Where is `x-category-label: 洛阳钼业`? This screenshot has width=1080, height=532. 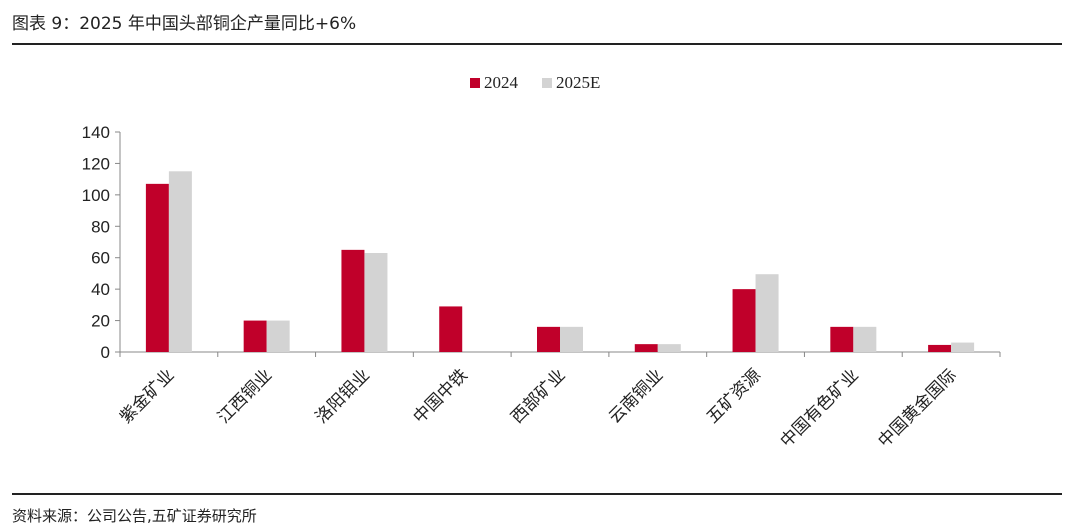 x-category-label: 洛阳钼业 is located at coordinates (343, 396).